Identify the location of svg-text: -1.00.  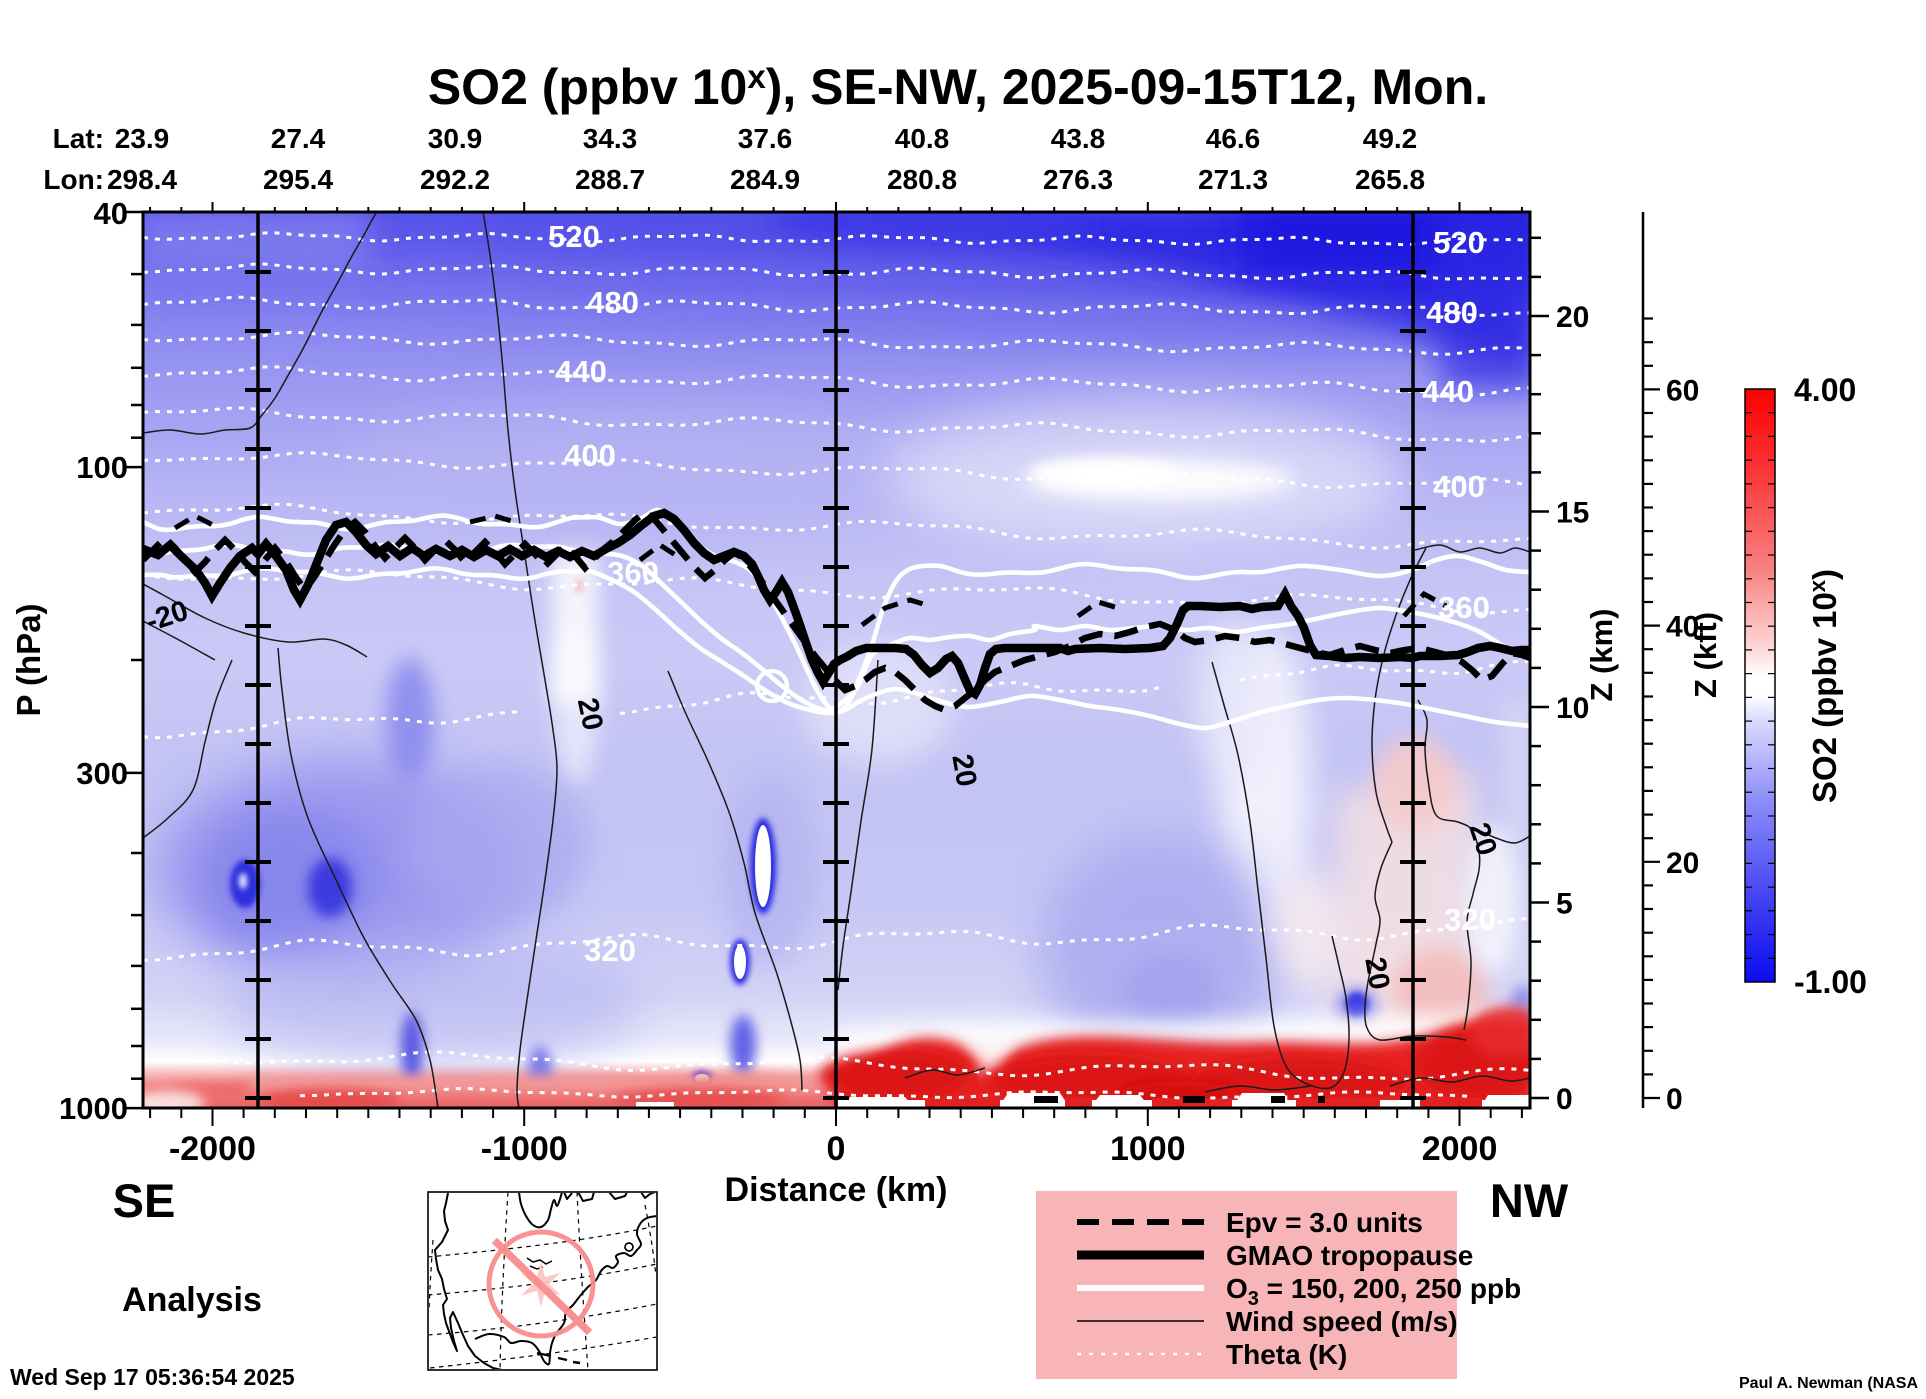
(1830, 982).